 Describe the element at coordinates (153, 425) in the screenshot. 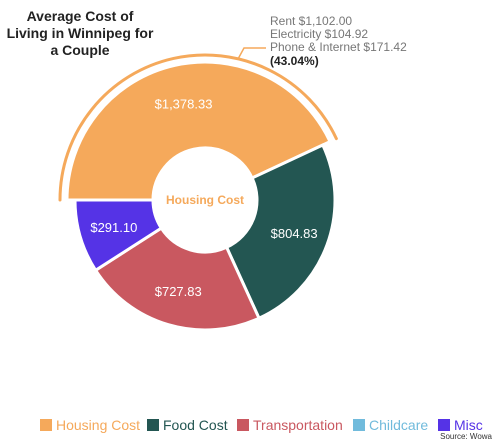

I see `legend-swatch-food-cost` at that location.